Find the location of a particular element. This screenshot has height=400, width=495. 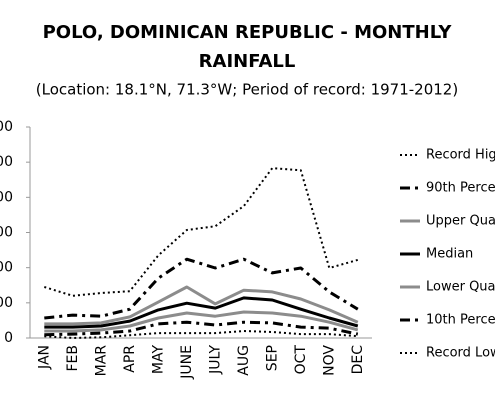

x-tick-label: NOV is located at coordinates (329, 360).